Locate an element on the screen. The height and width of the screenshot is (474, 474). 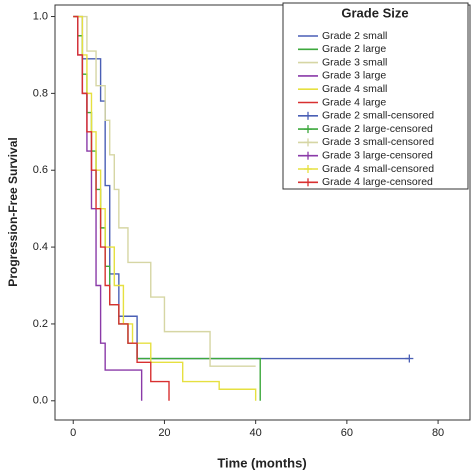
x-axis-label: Time (months) is located at coordinates (261, 462).